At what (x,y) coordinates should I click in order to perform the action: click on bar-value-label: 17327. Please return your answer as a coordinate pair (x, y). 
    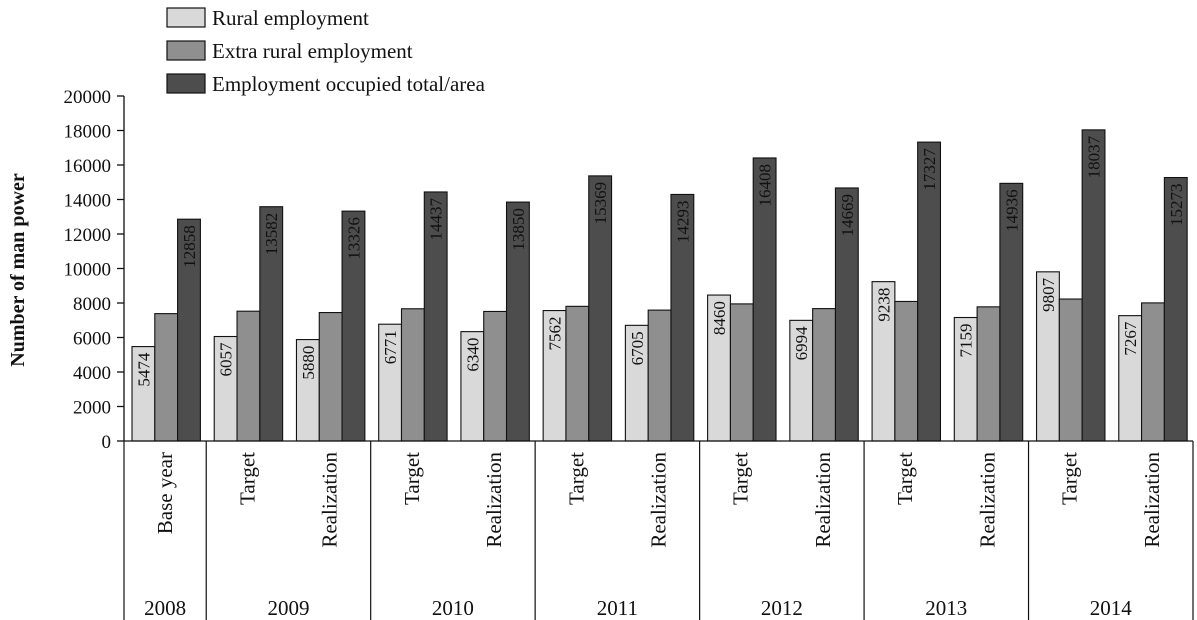
    Looking at the image, I should click on (929, 169).